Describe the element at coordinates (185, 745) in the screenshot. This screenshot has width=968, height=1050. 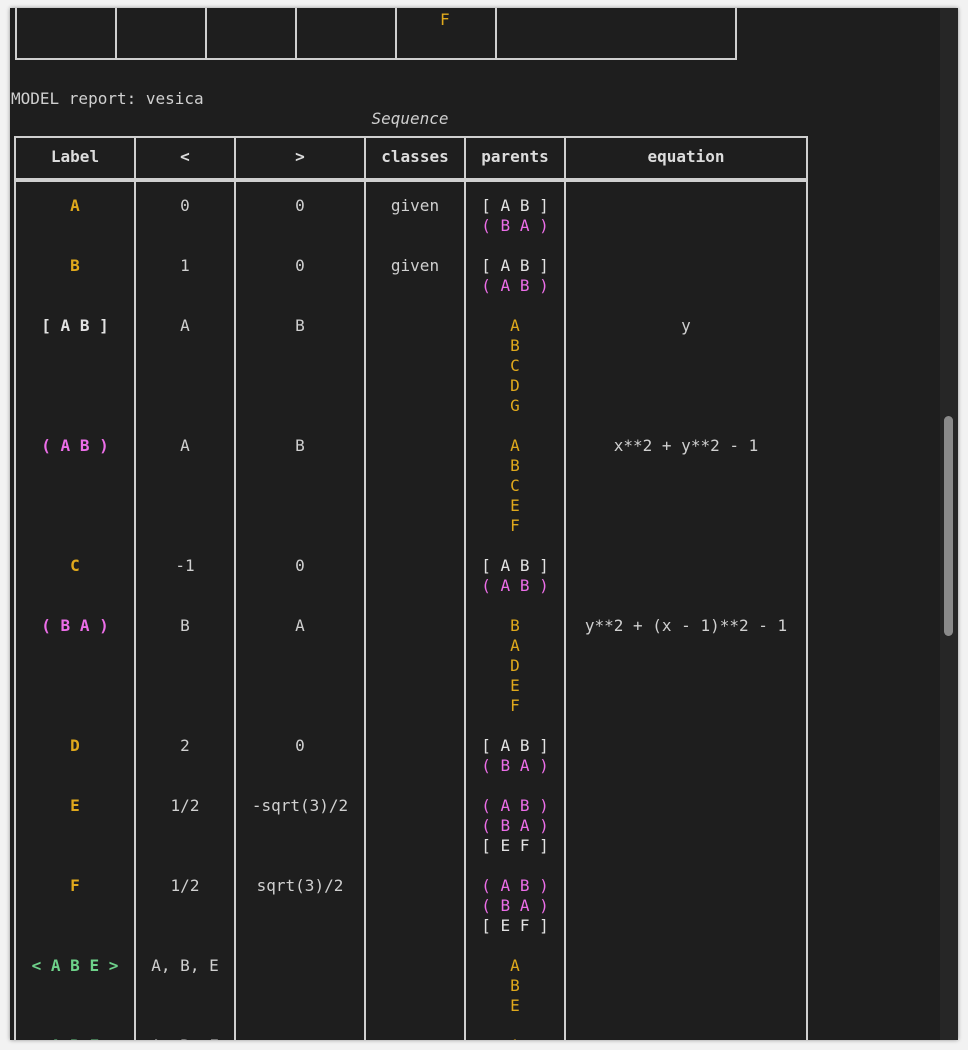
I see `cell-lt: 2` at that location.